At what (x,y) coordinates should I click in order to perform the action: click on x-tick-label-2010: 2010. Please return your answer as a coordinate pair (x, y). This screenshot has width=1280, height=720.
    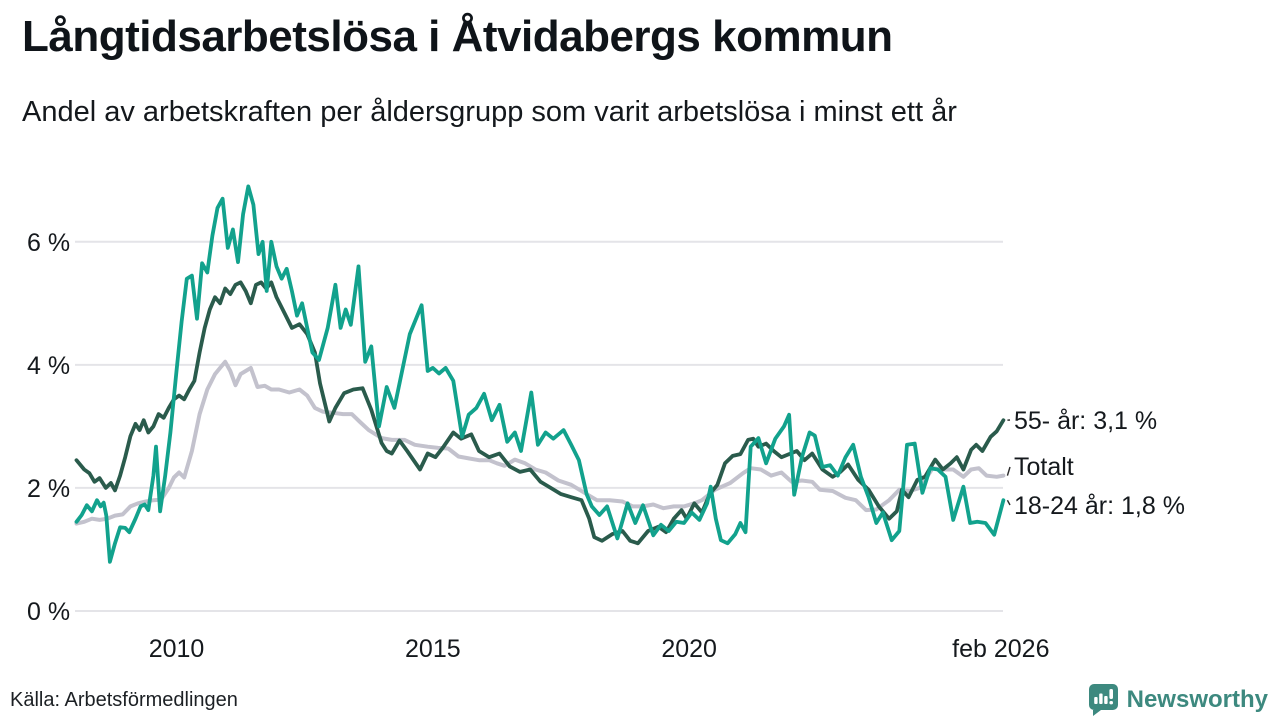
    Looking at the image, I should click on (177, 649).